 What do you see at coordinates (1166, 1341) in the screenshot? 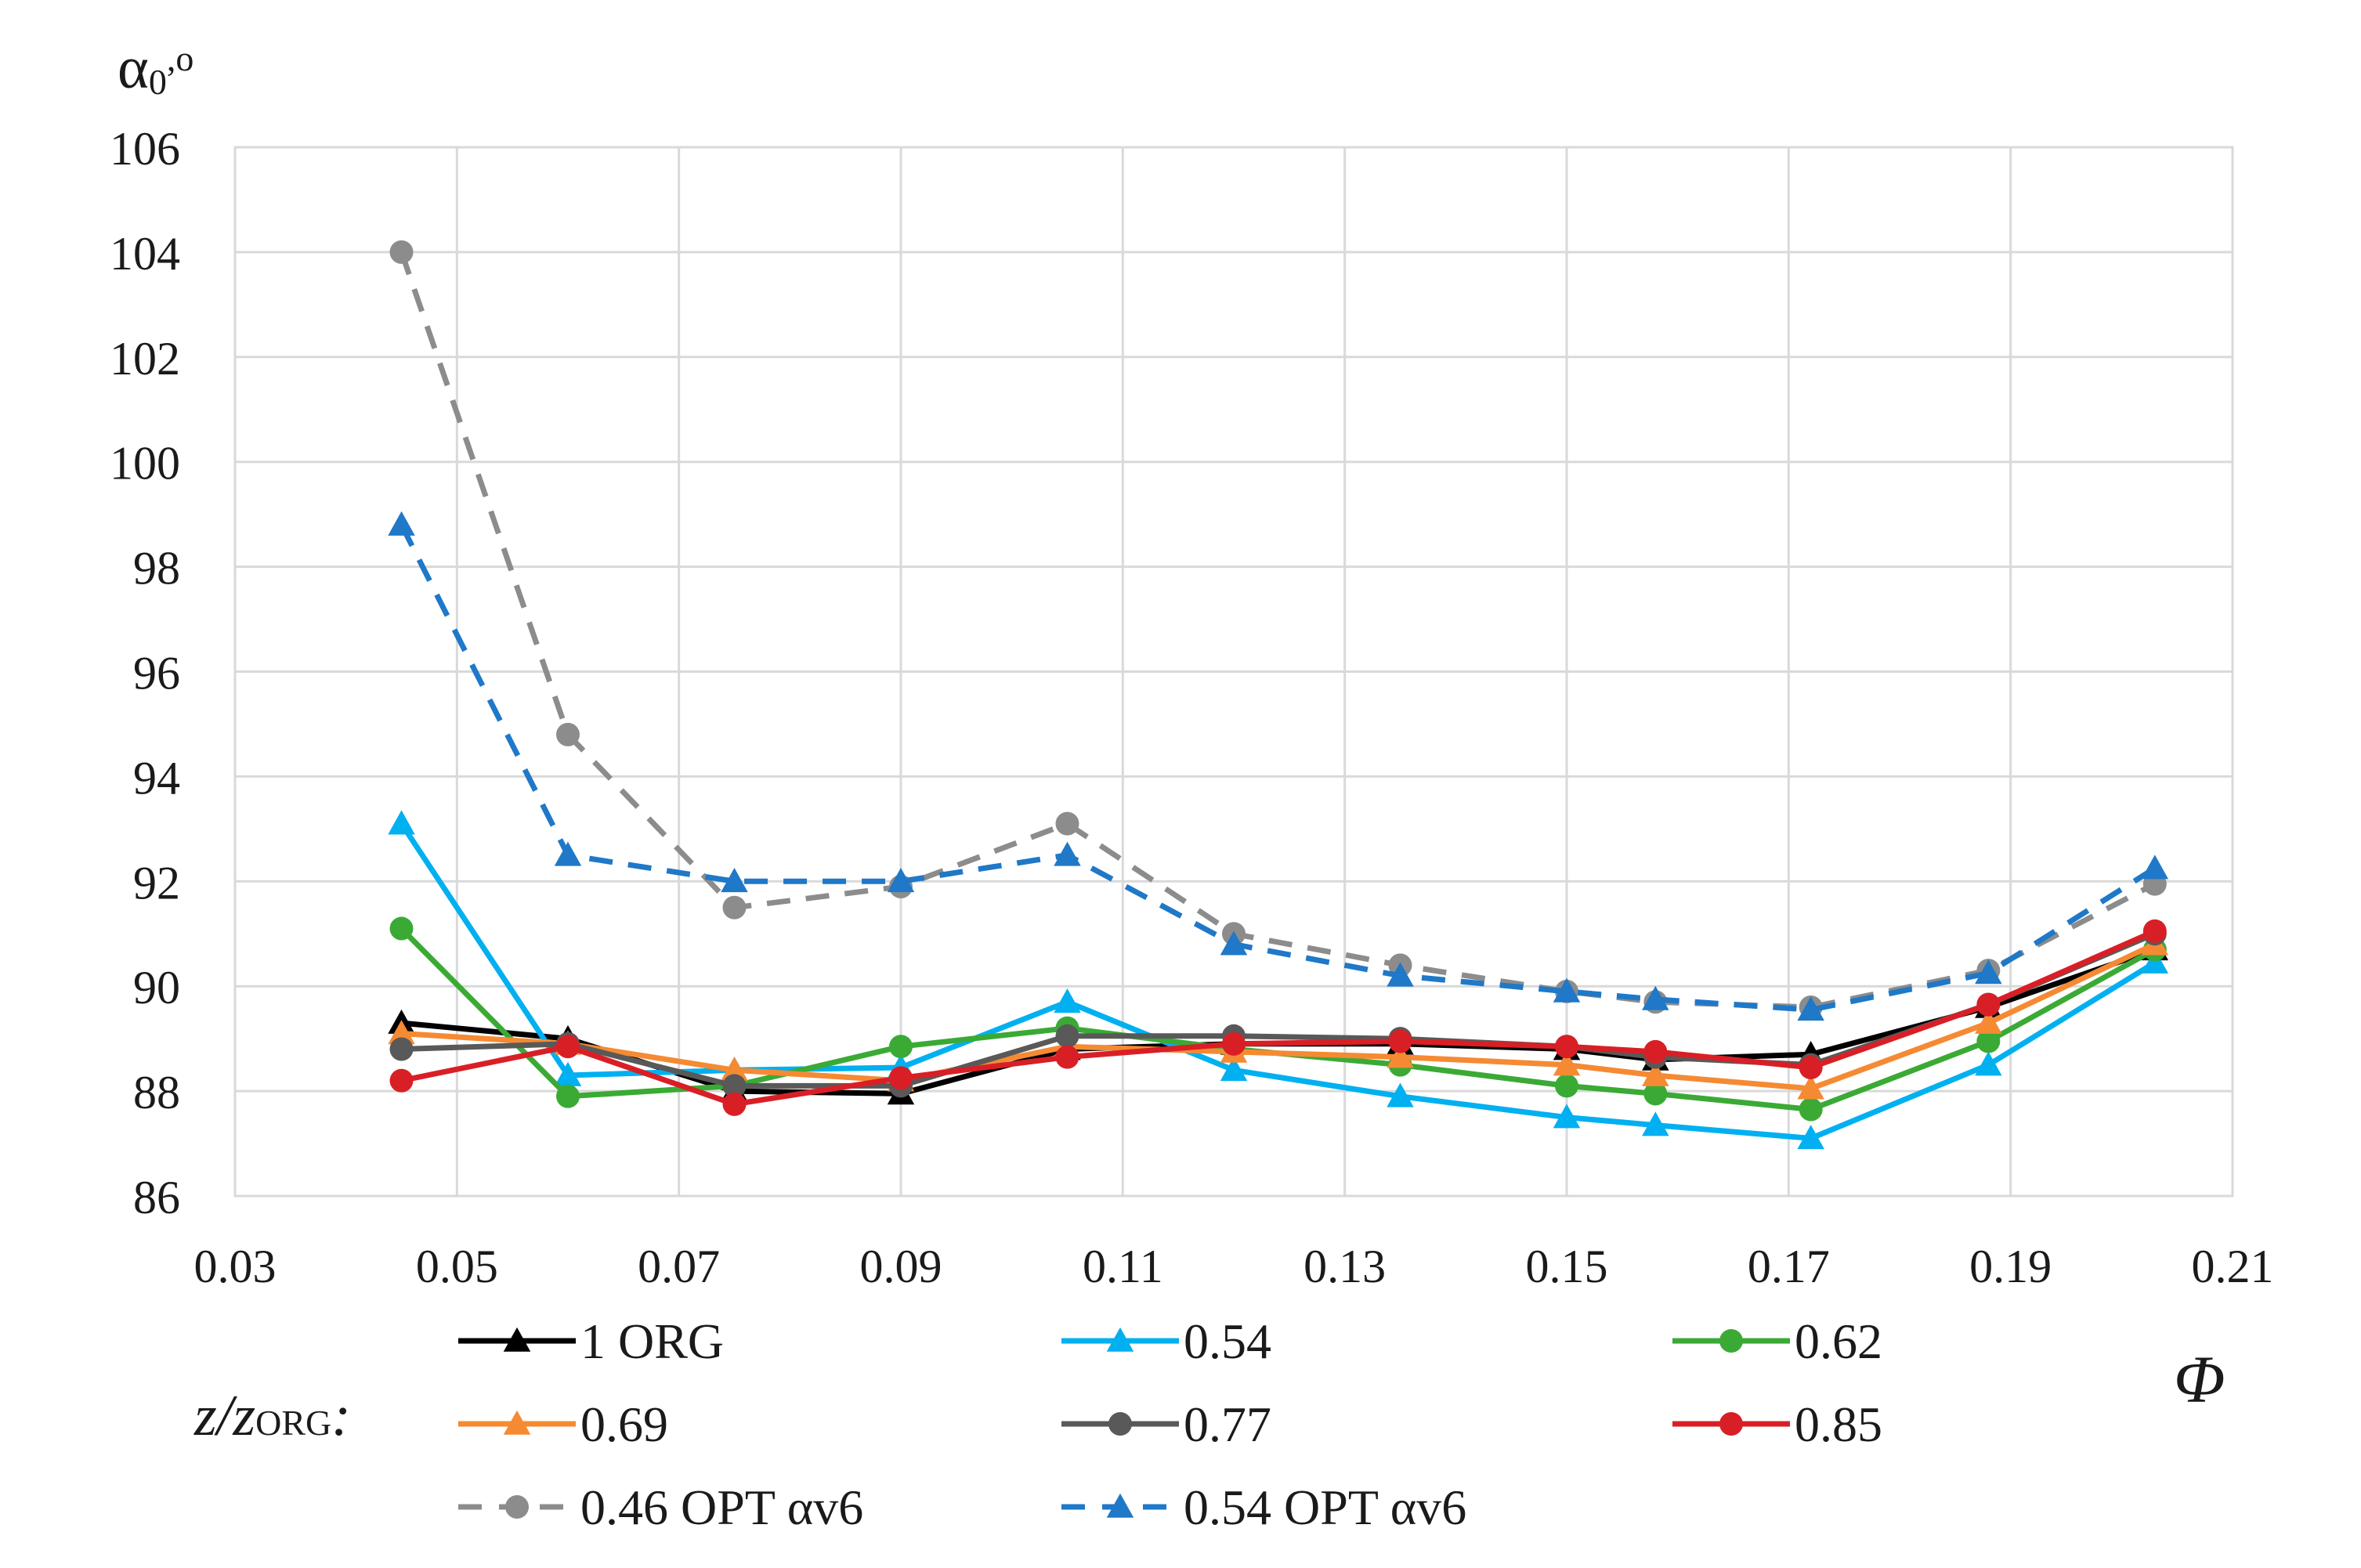
I see `legend-item-0-54: 0.54` at bounding box center [1166, 1341].